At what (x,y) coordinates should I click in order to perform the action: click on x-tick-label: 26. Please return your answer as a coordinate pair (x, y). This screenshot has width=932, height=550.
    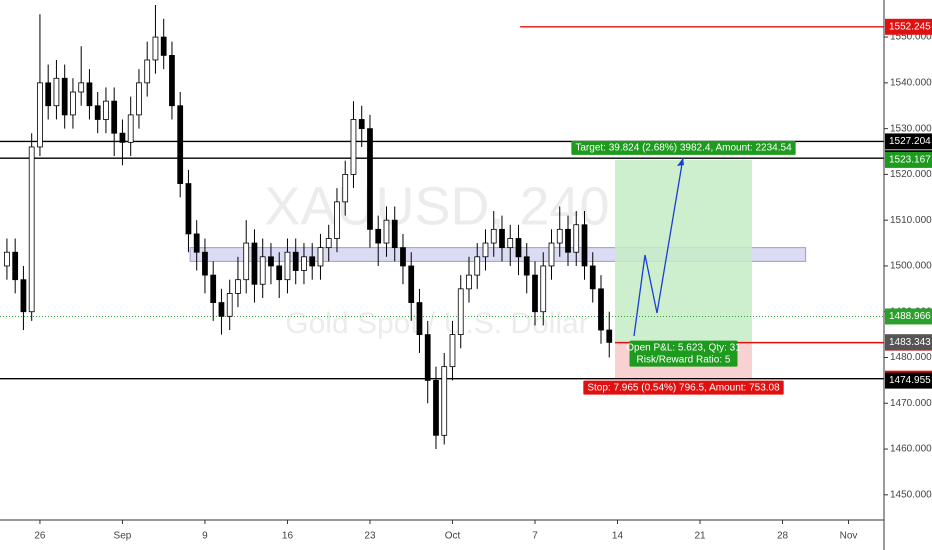
    Looking at the image, I should click on (40, 536).